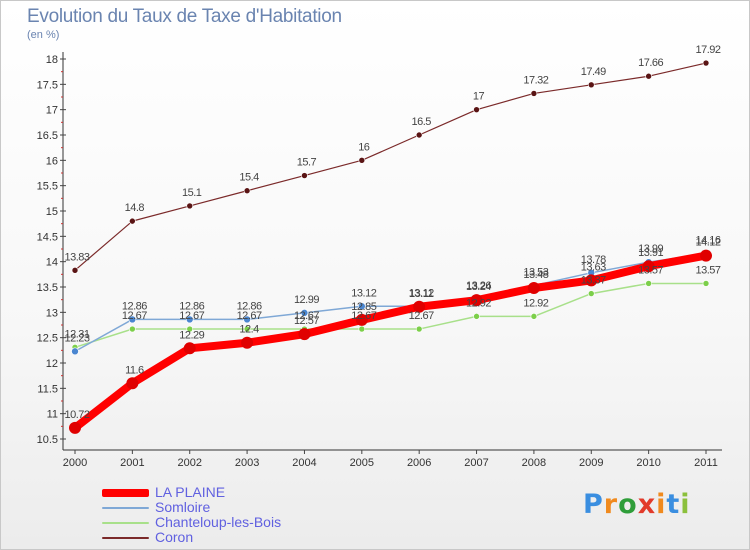 This screenshot has height=550, width=750. I want to click on chart-subtitle: (en %), so click(43, 35).